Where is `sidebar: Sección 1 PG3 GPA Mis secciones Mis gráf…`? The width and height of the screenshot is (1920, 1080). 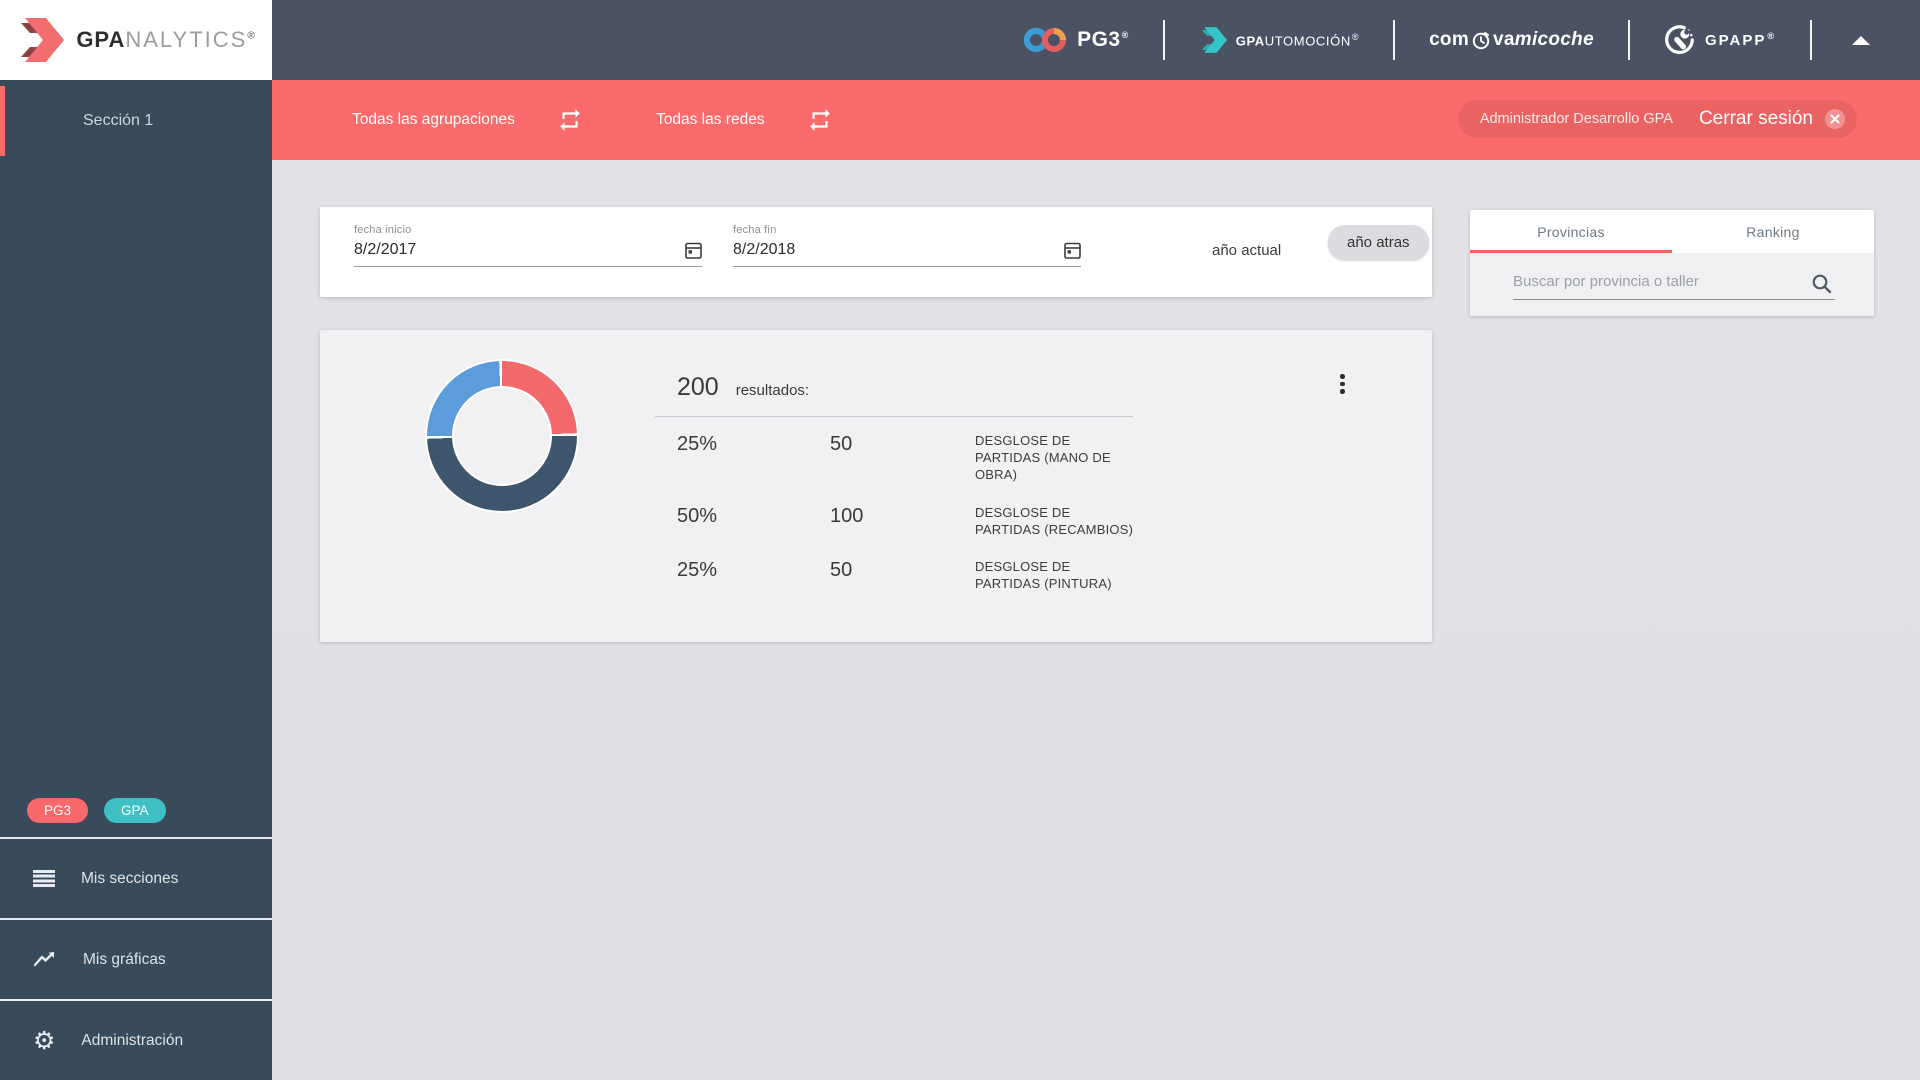 sidebar: Sección 1 PG3 GPA Mis secciones Mis gráf… is located at coordinates (136, 580).